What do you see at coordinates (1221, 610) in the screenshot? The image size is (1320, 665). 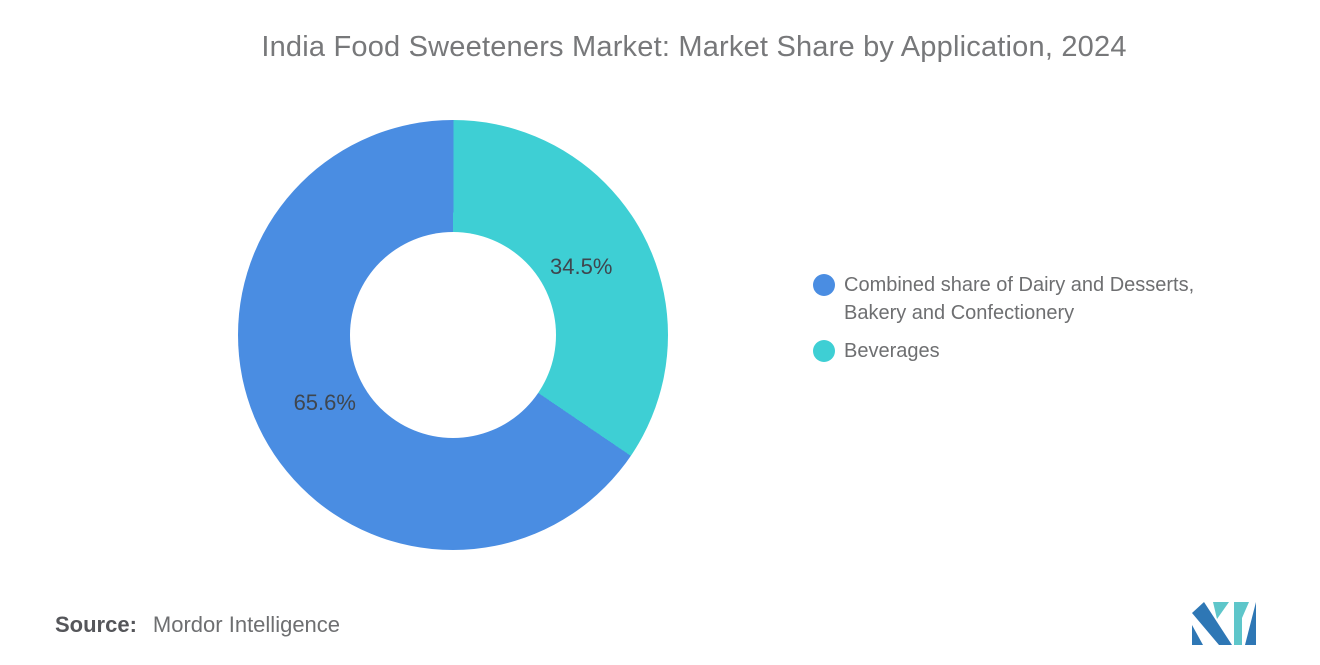 I see `logo-shape-teal-wedge` at bounding box center [1221, 610].